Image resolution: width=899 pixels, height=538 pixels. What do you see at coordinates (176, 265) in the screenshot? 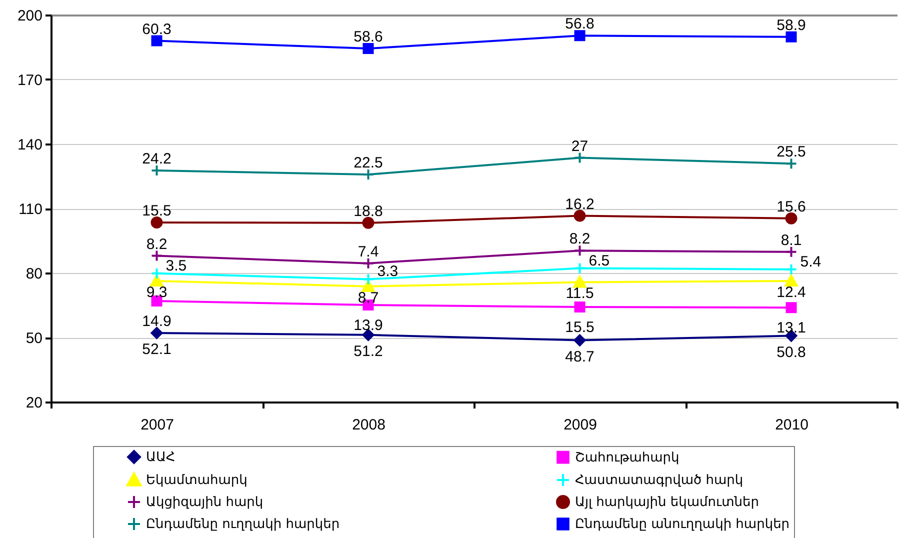
I see `annotation: 3.5` at bounding box center [176, 265].